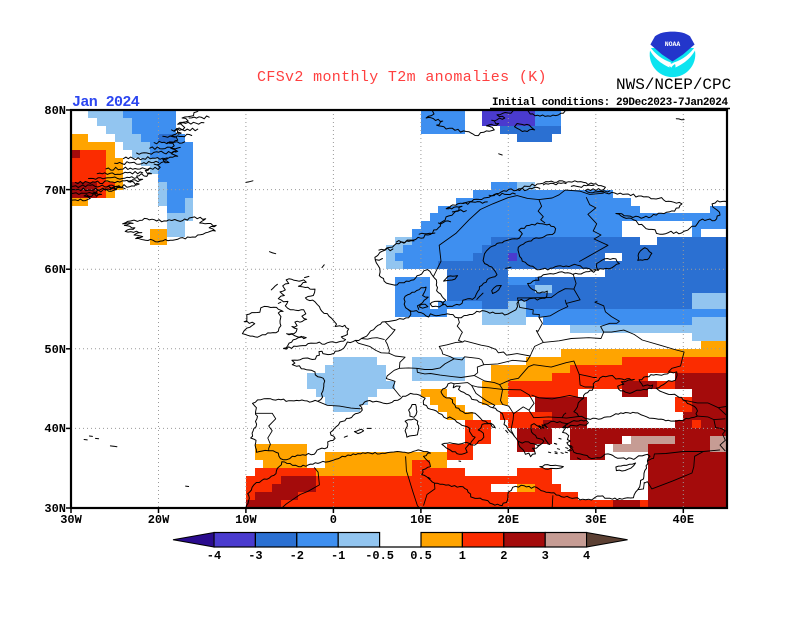 The width and height of the screenshot is (800, 618). I want to click on svg-text: -1, so click(338, 556).